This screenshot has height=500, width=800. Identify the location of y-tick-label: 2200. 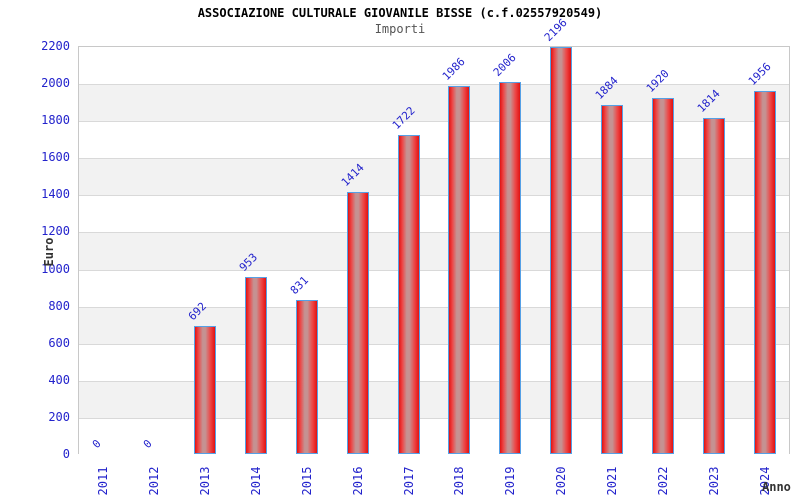
(55, 46).